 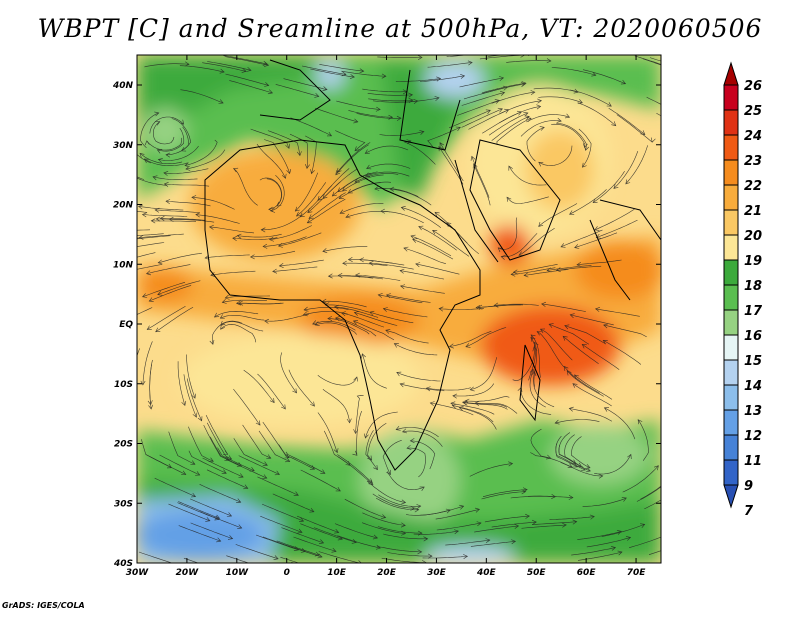 I want to click on lat-tick-label: 10S, so click(x=123, y=385).